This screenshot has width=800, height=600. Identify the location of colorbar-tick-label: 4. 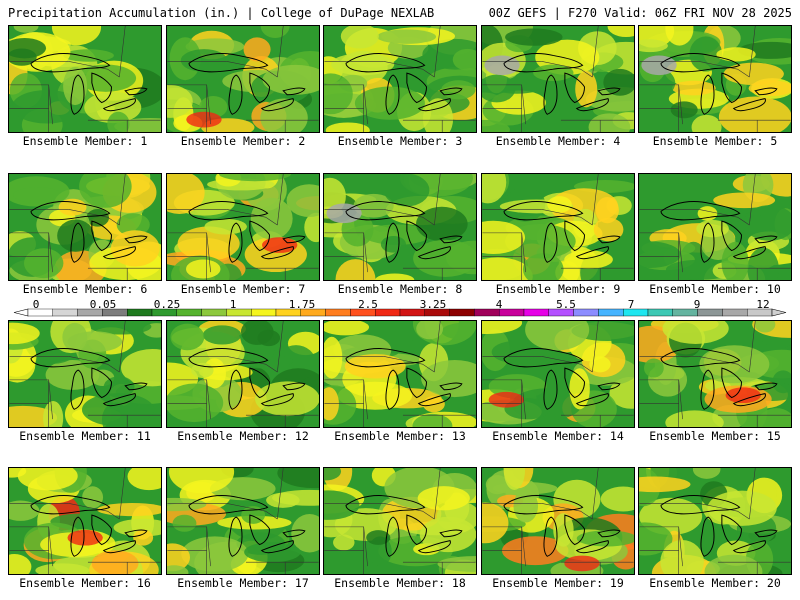
(499, 304).